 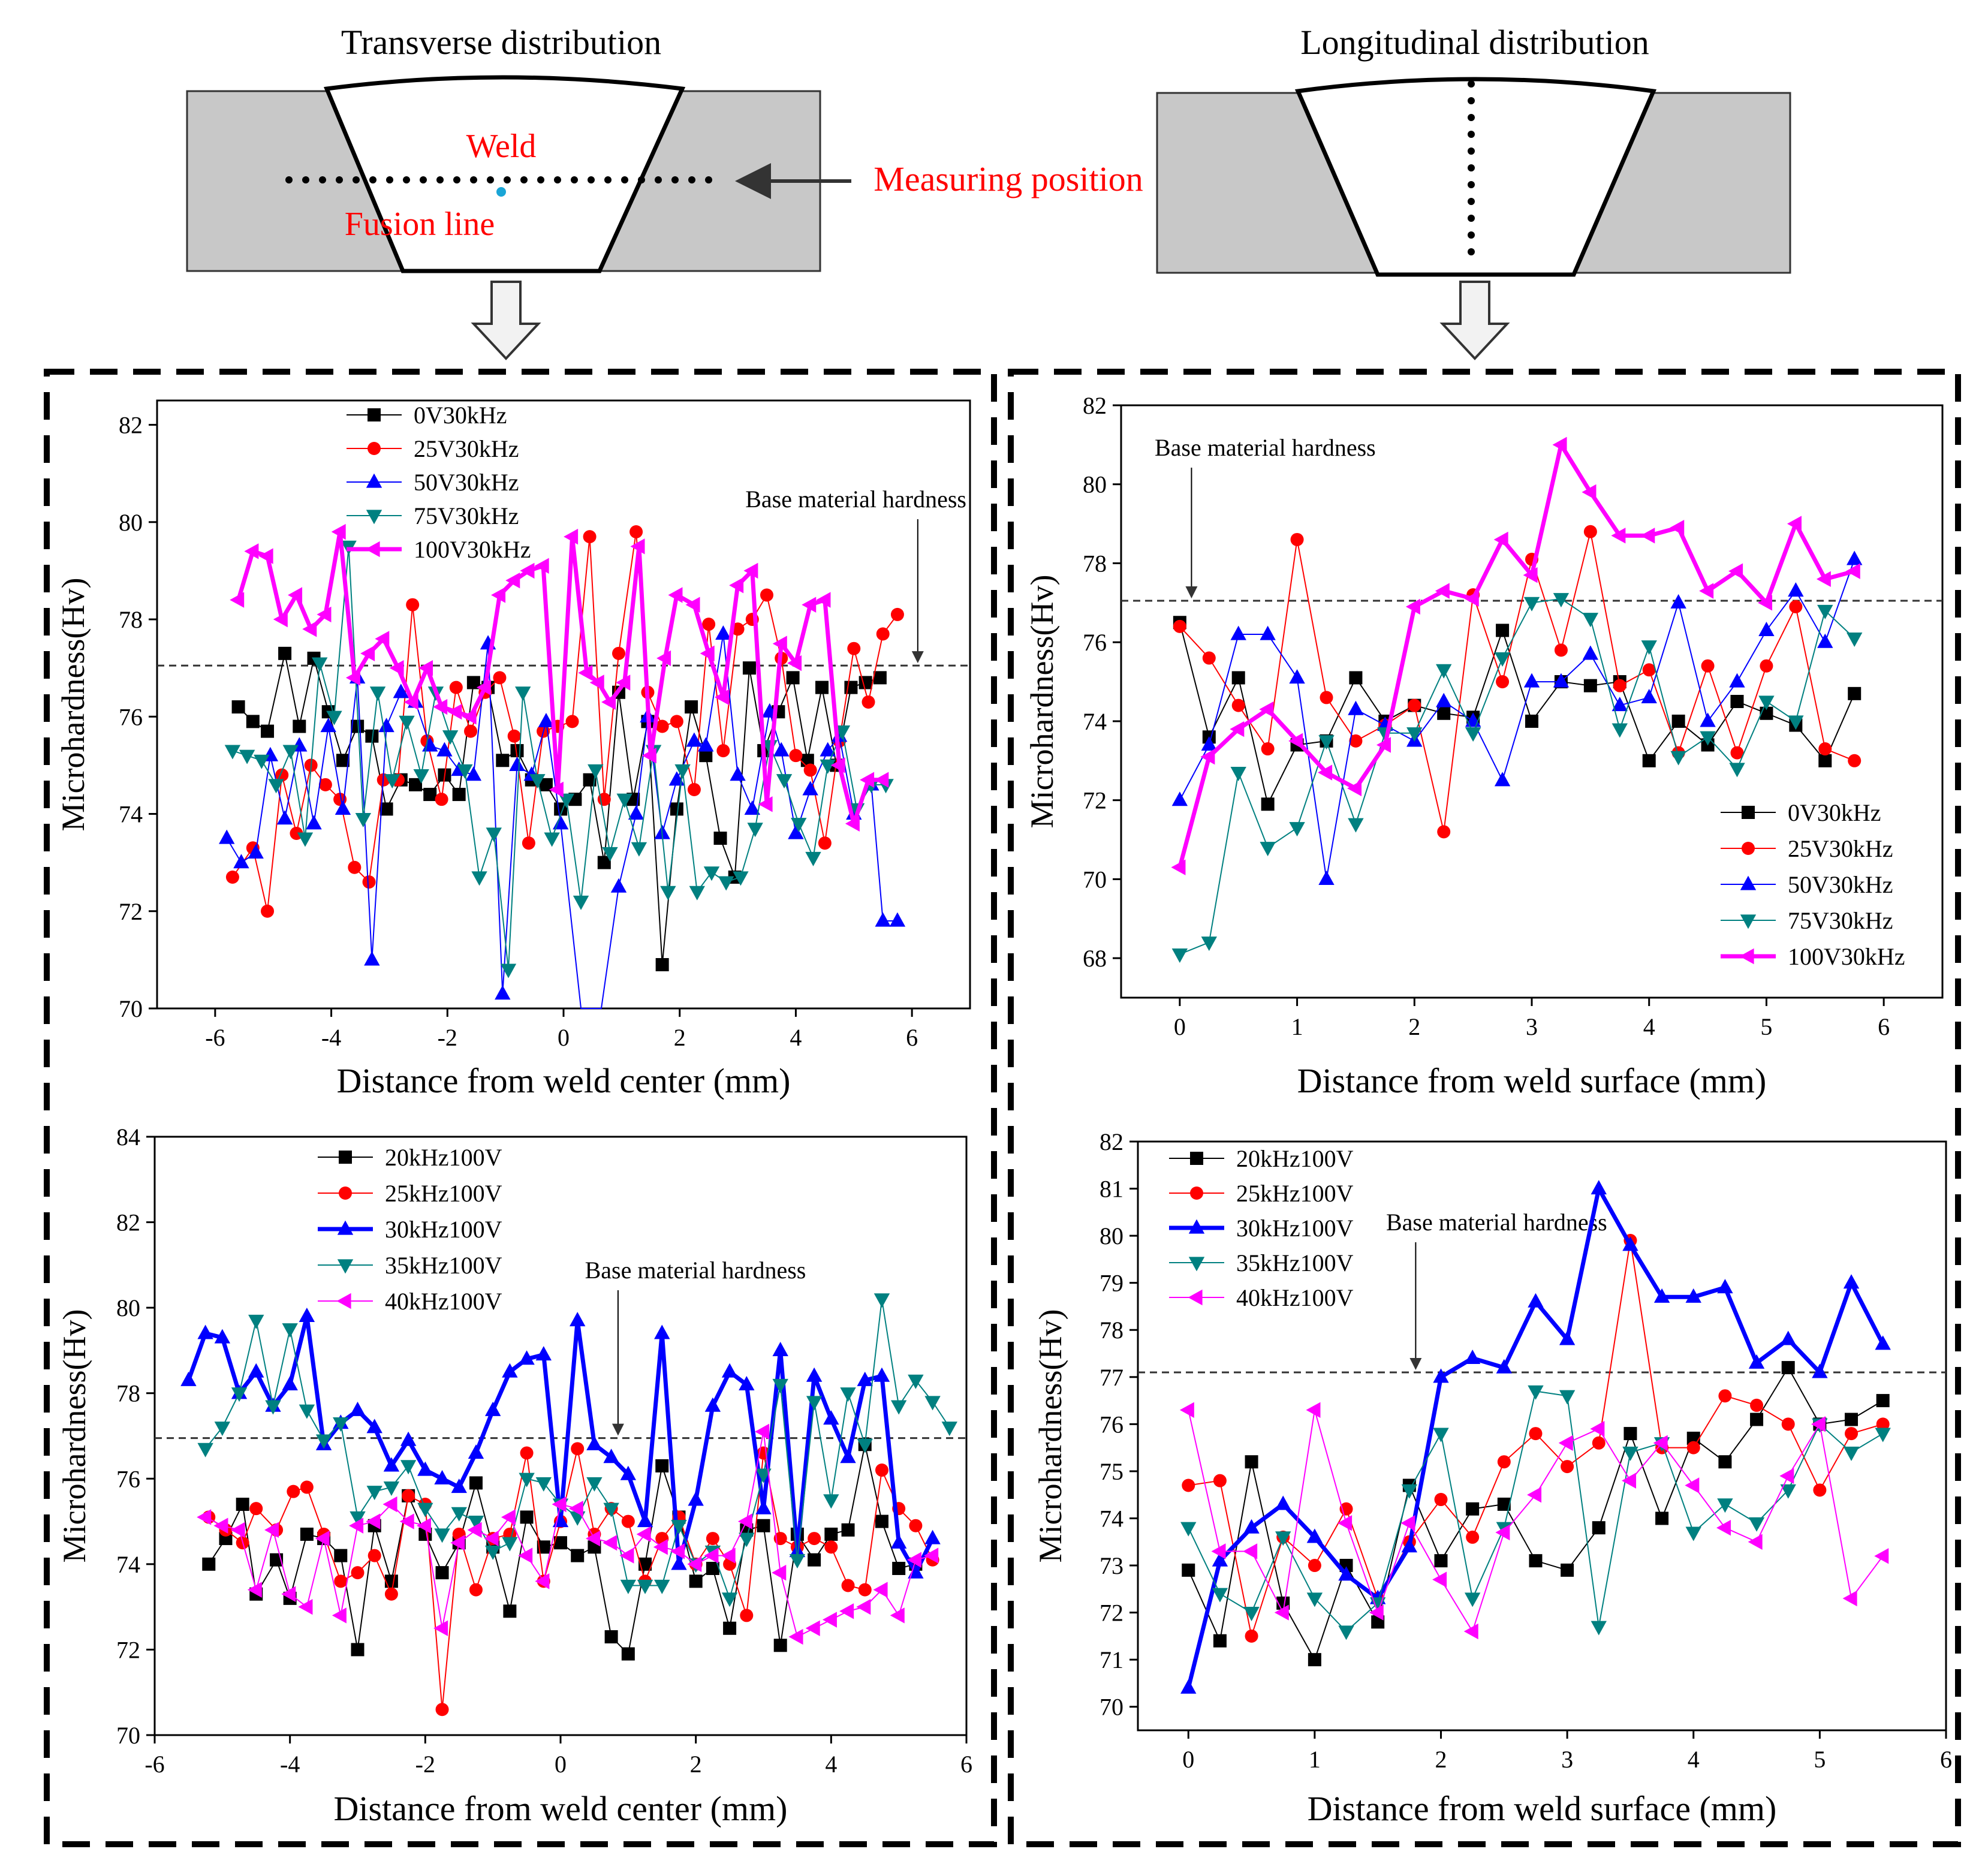 I want to click on legend-label: 40kHz100V, so click(x=443, y=1302).